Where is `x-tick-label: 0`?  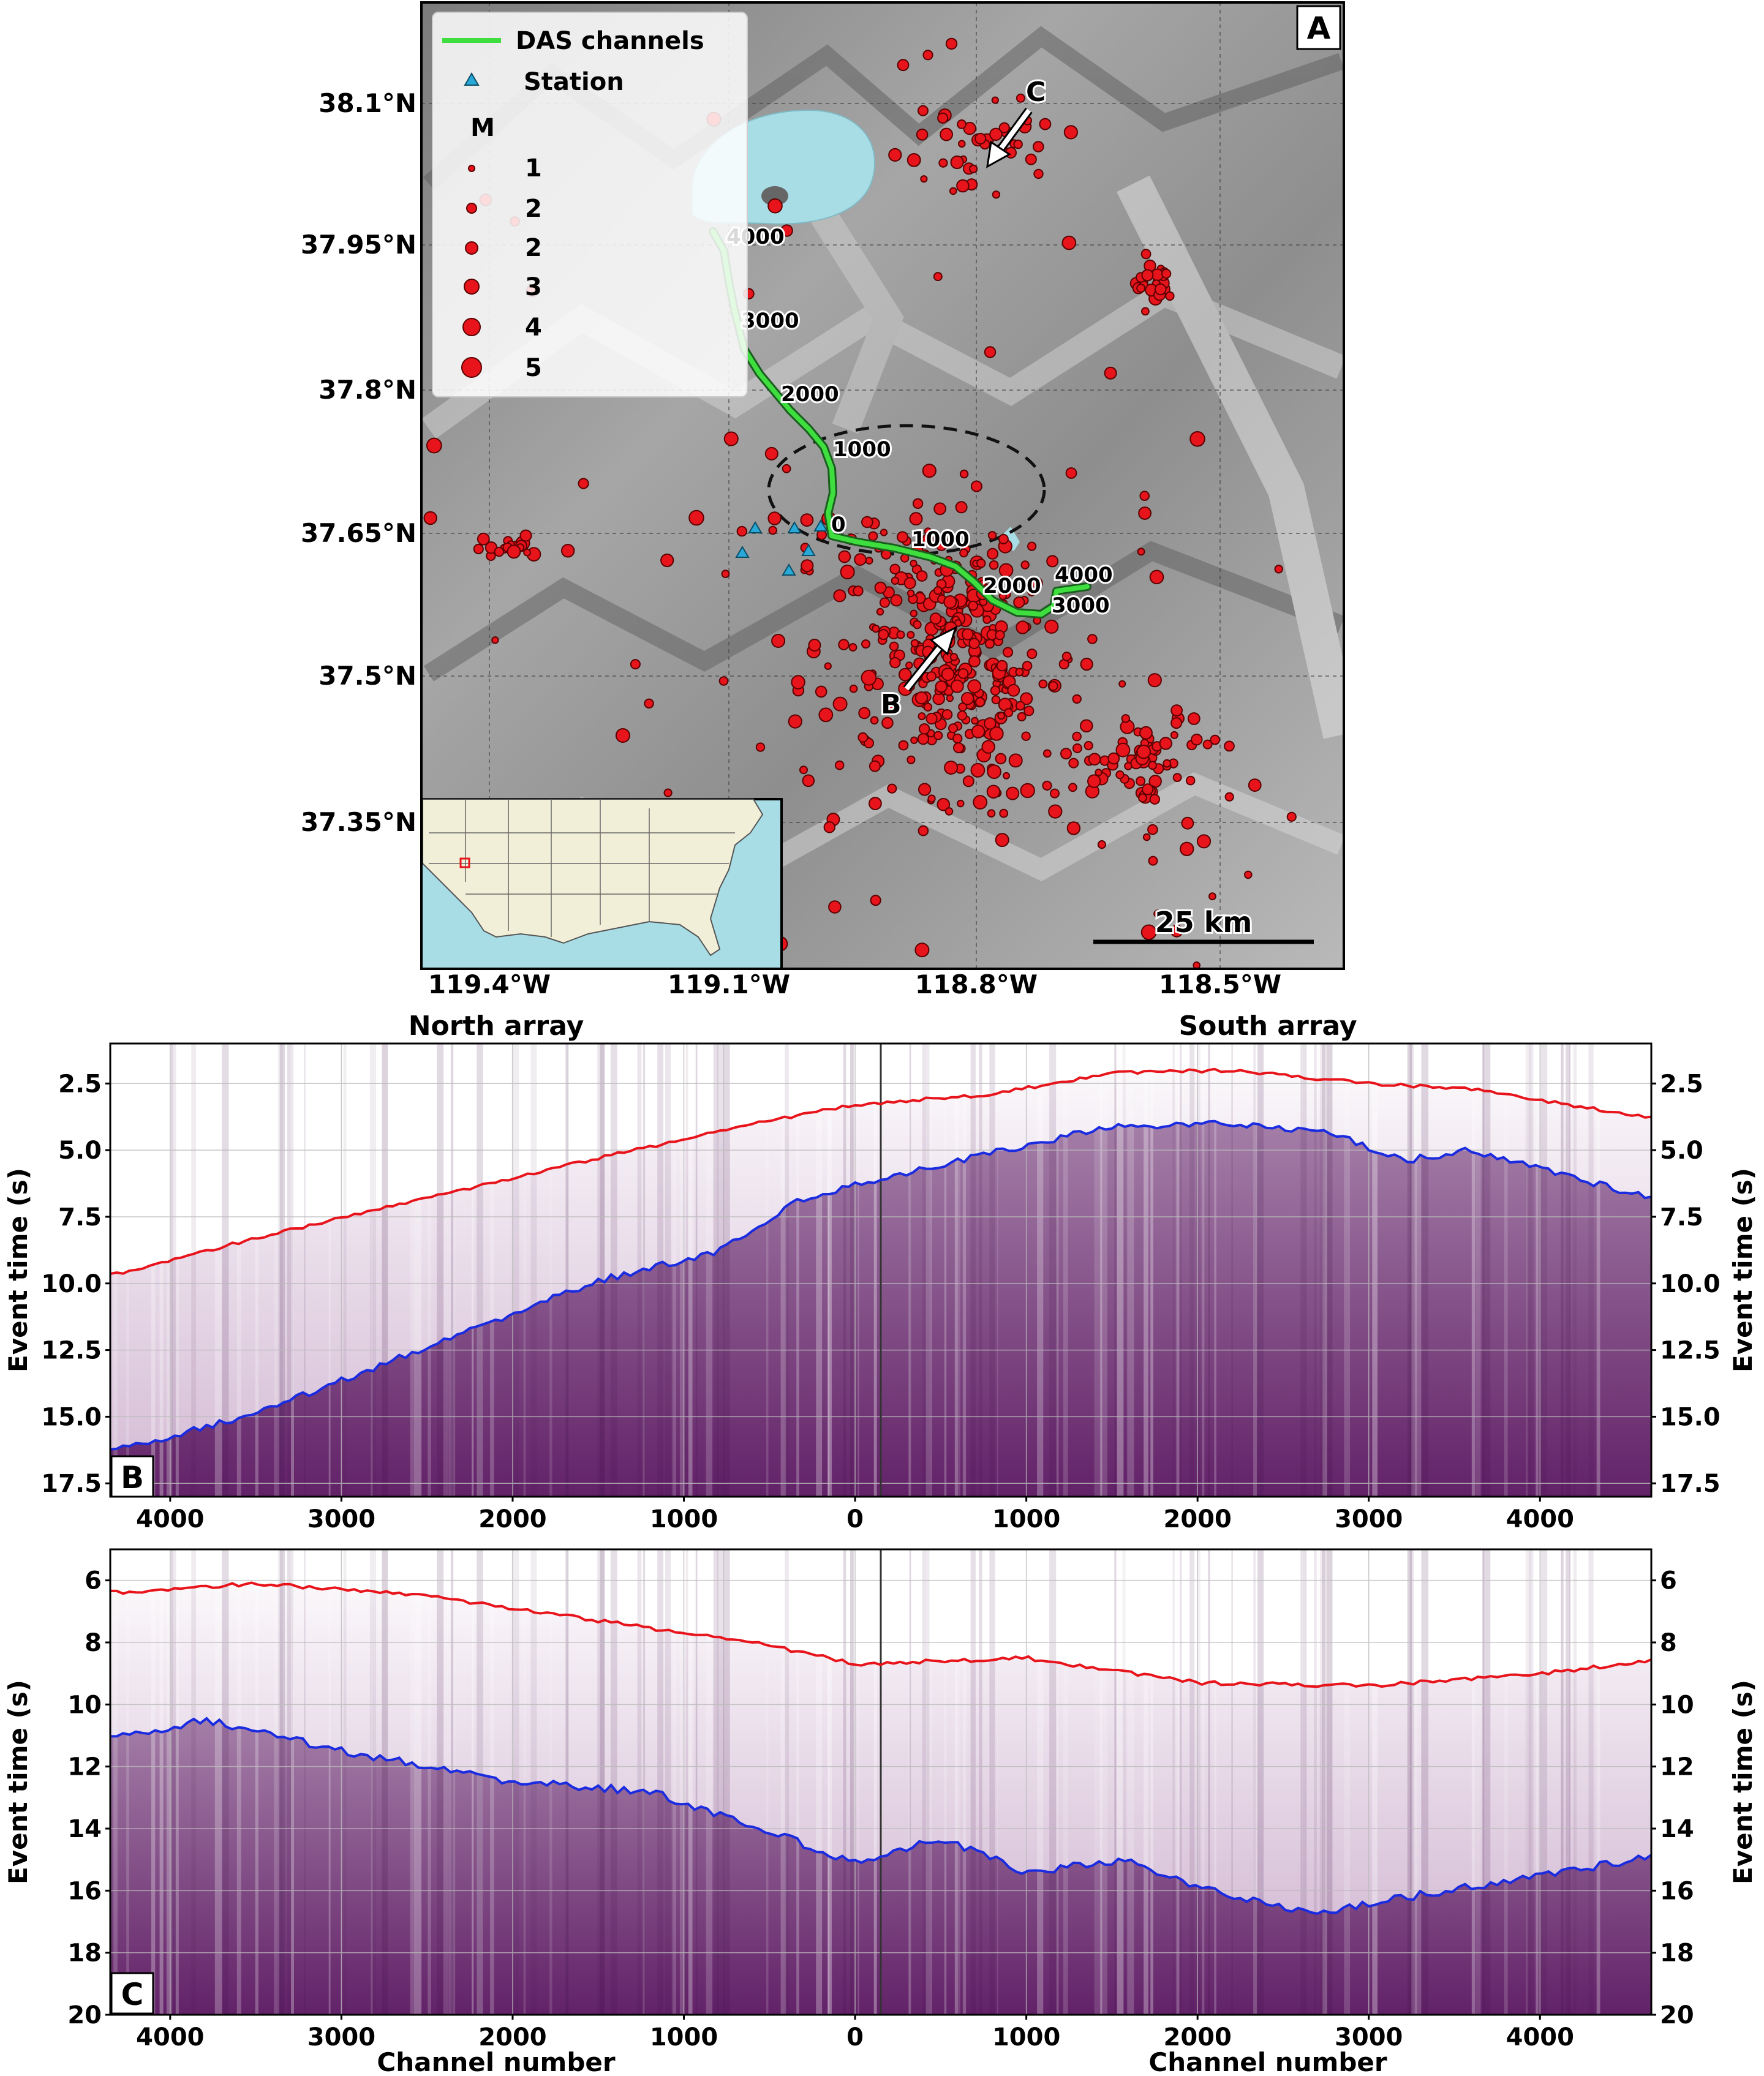 x-tick-label: 0 is located at coordinates (855, 2038).